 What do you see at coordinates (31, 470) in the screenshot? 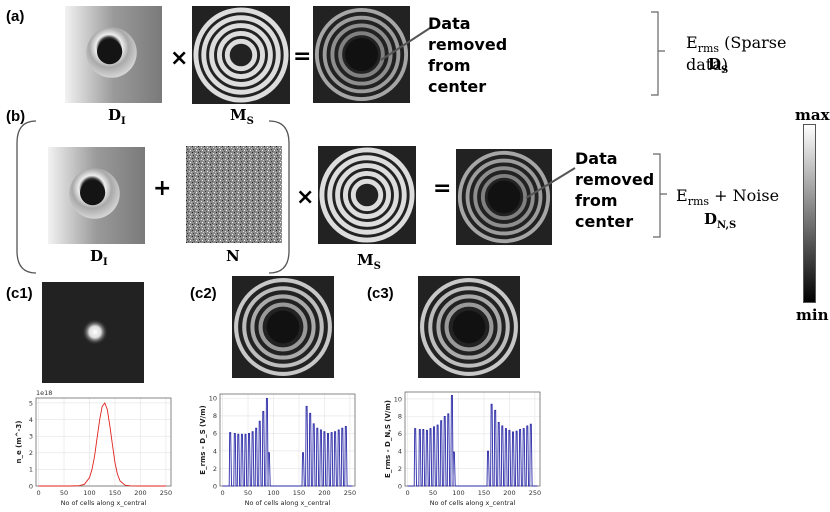
I see `y-tick-label: 1` at bounding box center [31, 470].